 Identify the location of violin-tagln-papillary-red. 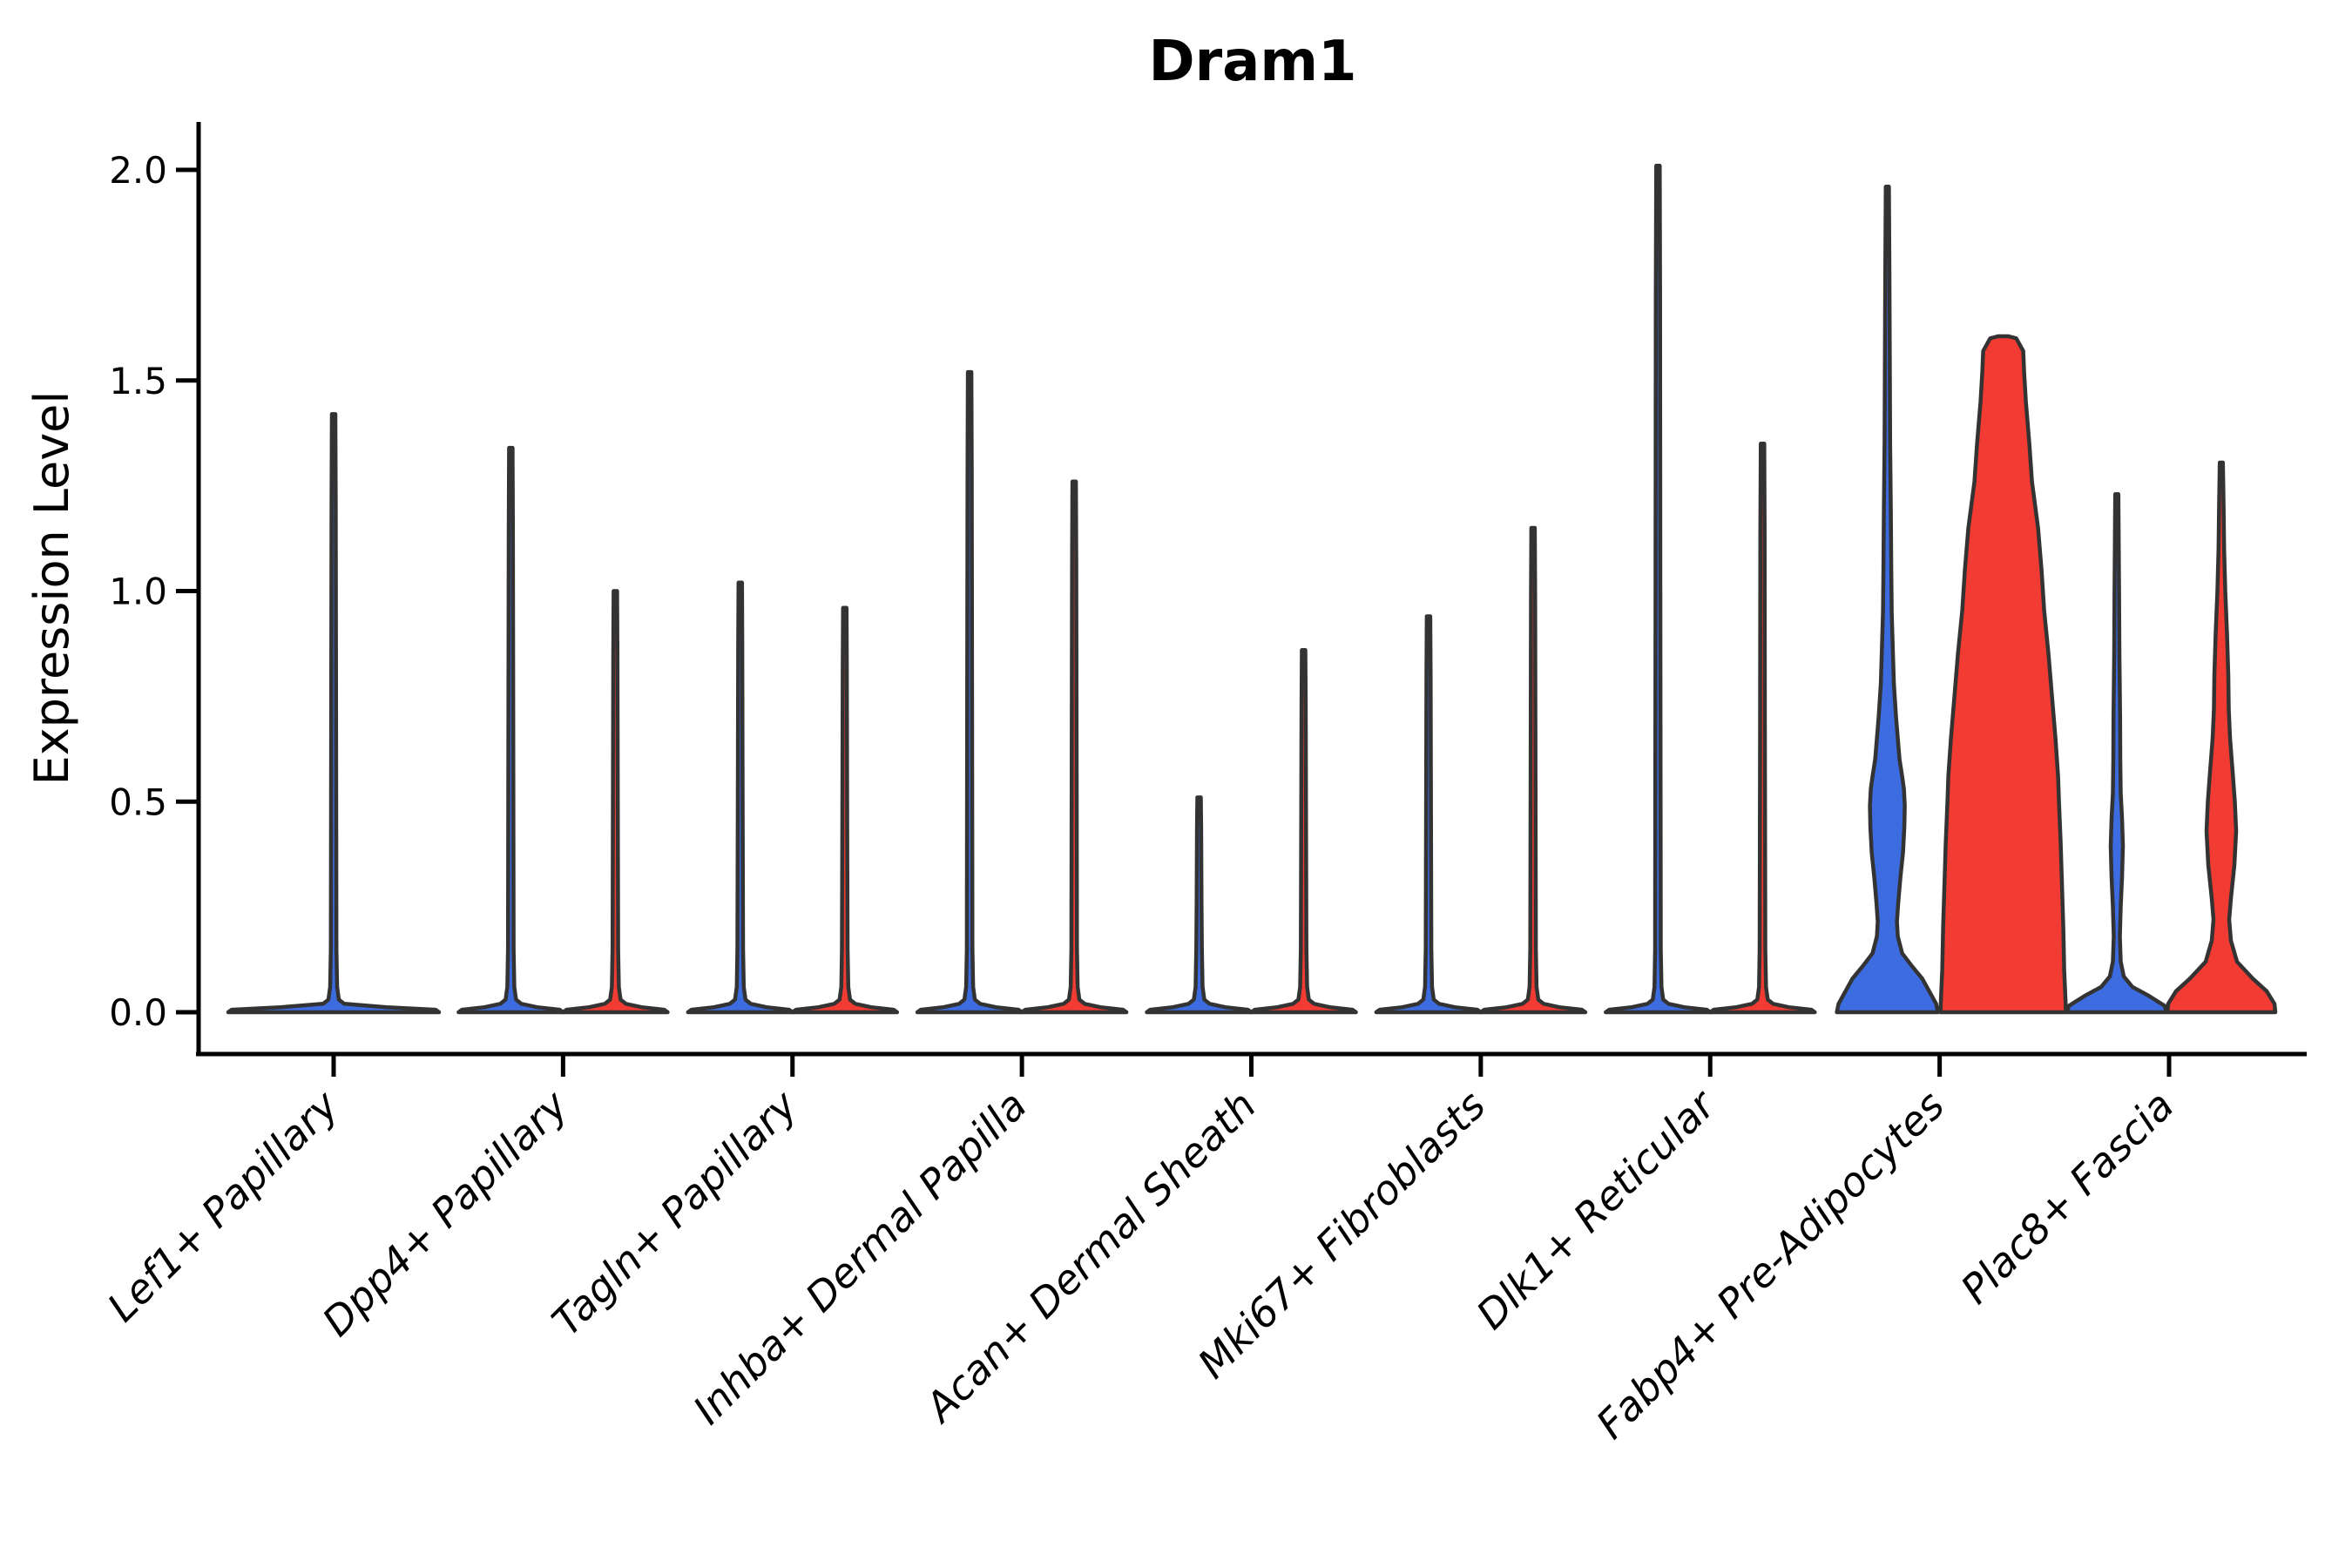
(845, 810).